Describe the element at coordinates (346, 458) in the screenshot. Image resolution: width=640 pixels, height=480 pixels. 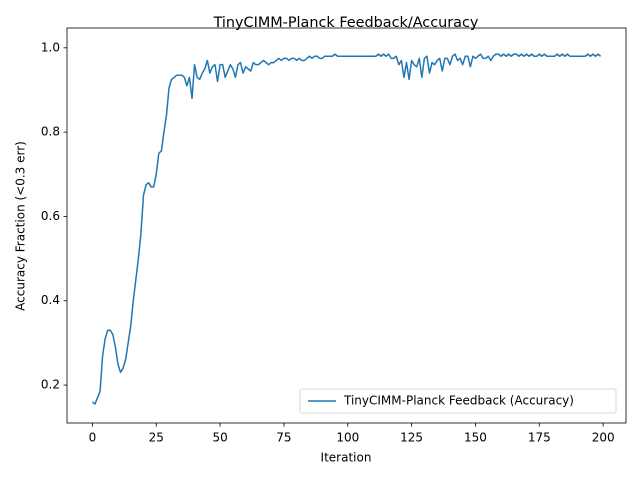
I see `x-axis-label: Iteration` at that location.